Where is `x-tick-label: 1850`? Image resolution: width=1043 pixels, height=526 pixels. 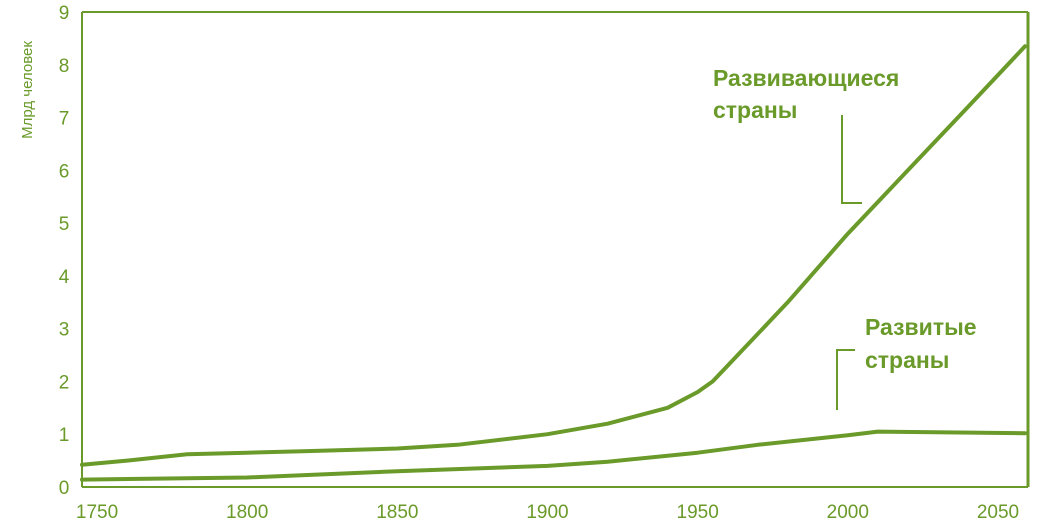 x-tick-label: 1850 is located at coordinates (397, 512).